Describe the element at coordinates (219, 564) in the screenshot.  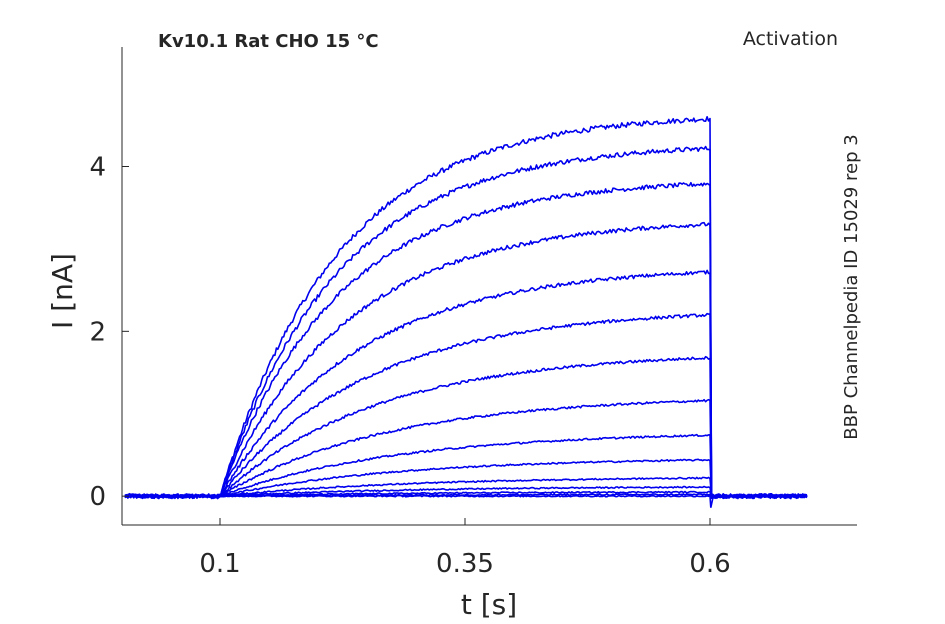
I see `x-tick-label: 0.1` at that location.